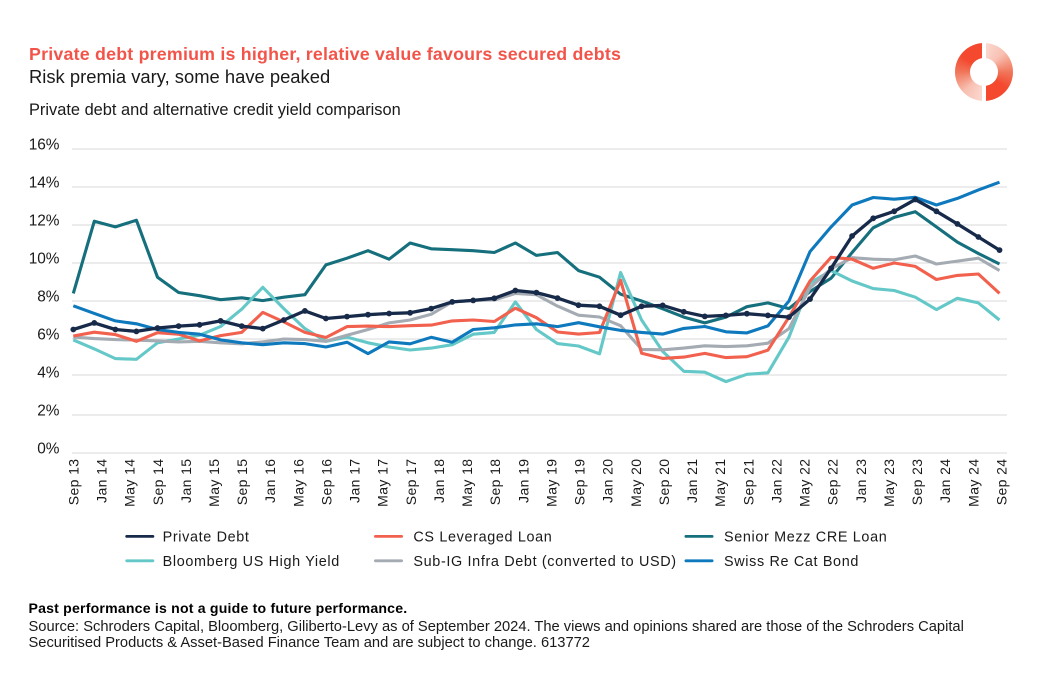  Describe the element at coordinates (495, 482) in the screenshot. I see `svg-text: Sep 18` at that location.